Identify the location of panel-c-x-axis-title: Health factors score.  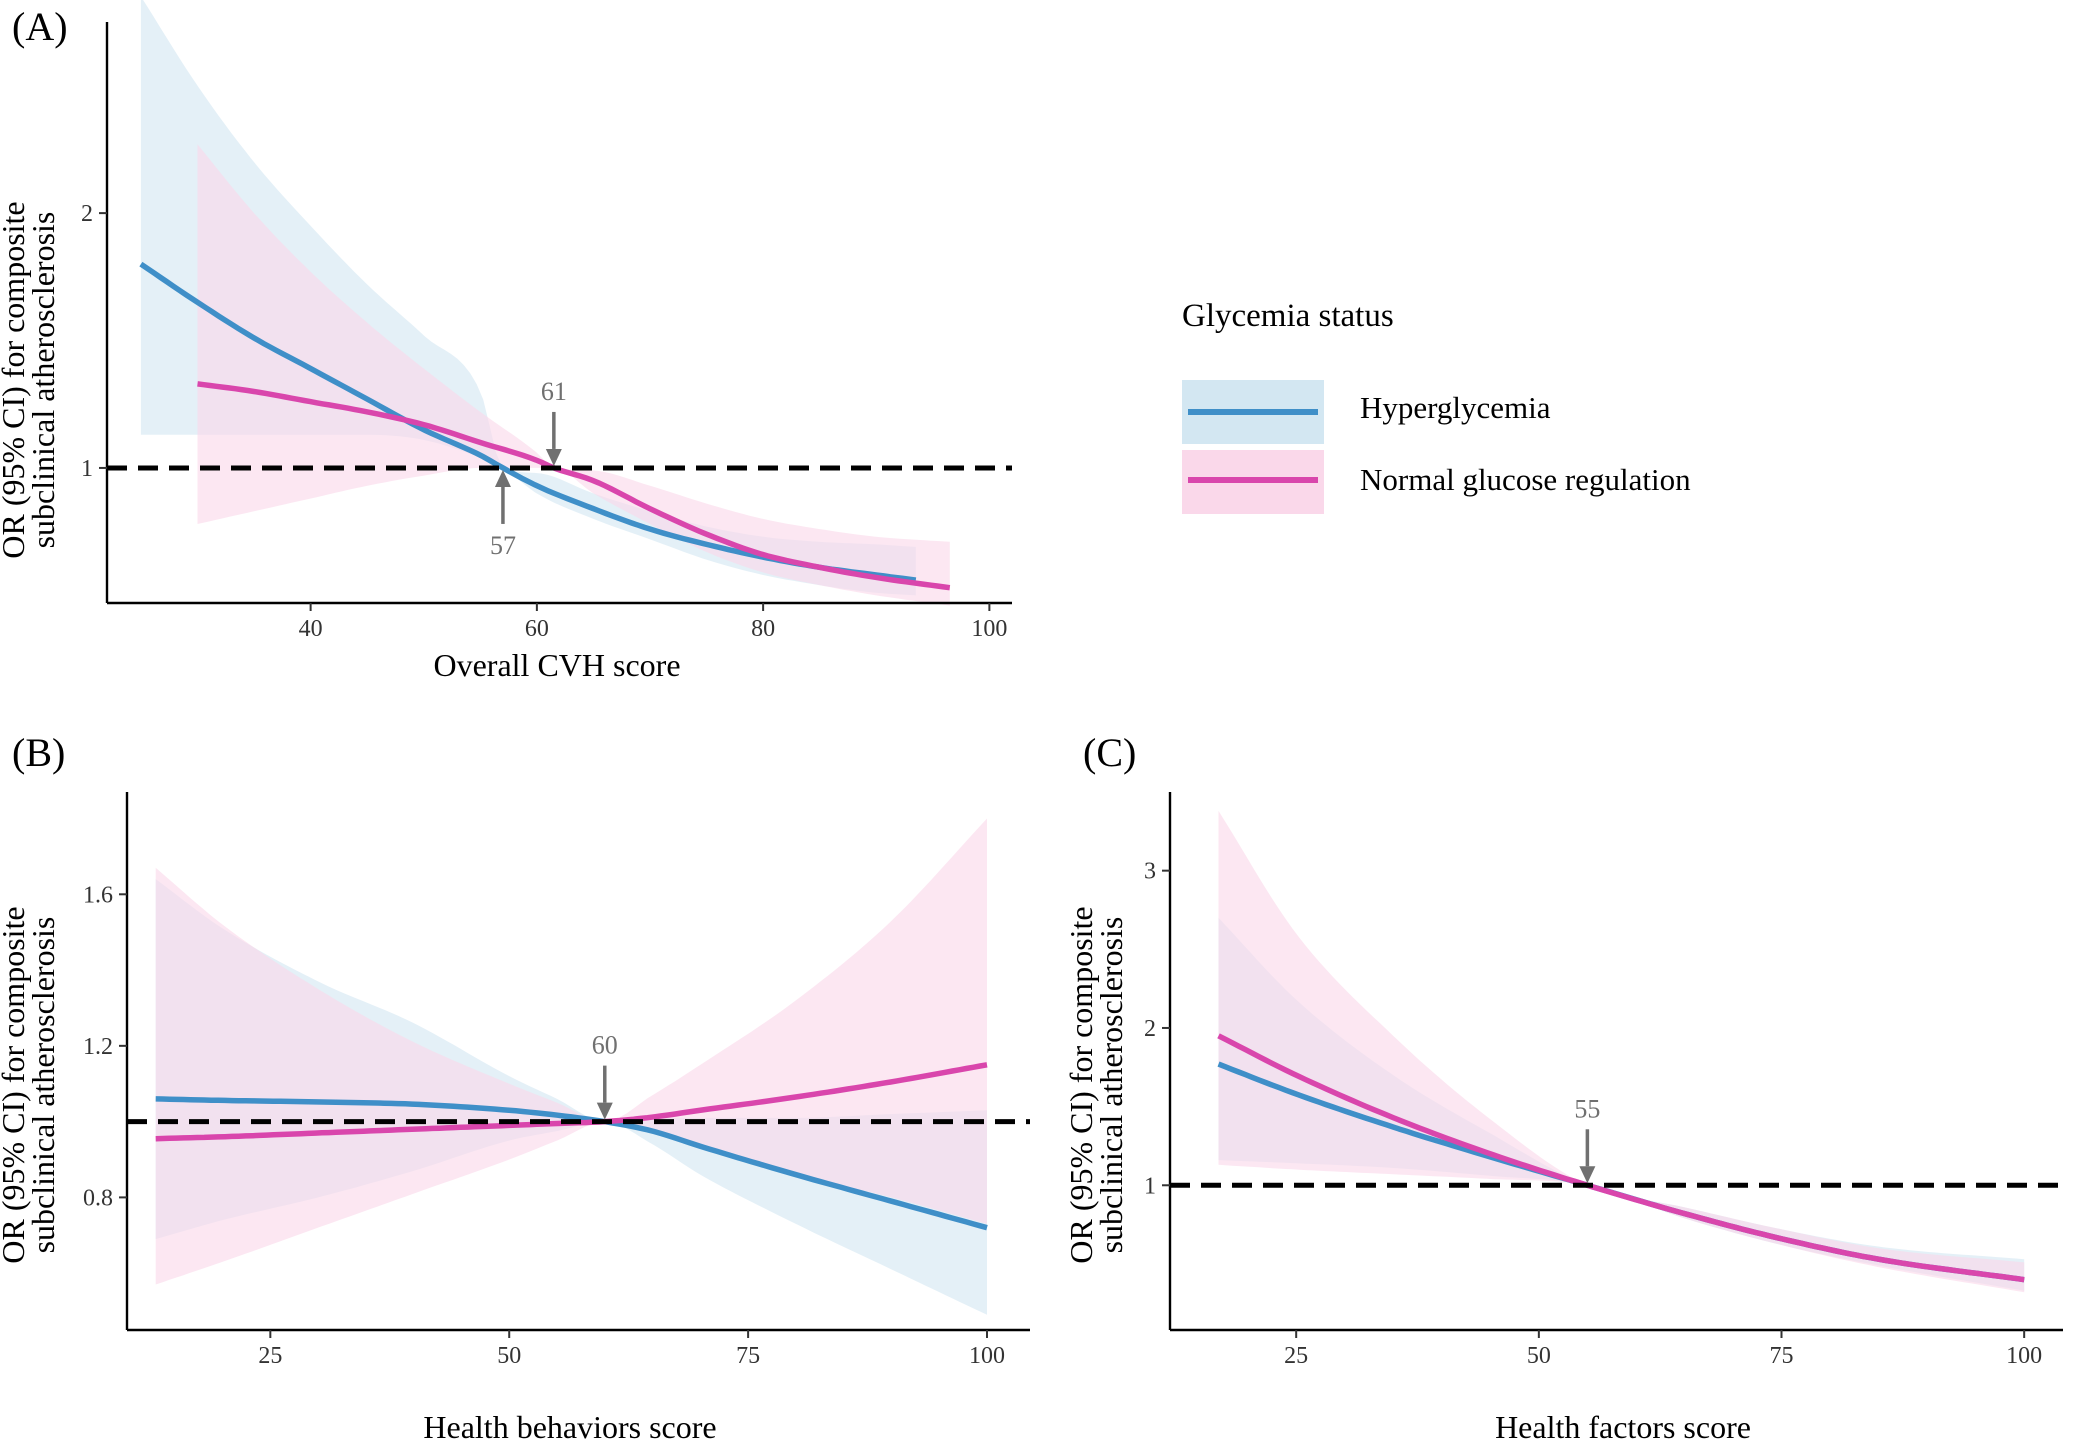
(1623, 1426).